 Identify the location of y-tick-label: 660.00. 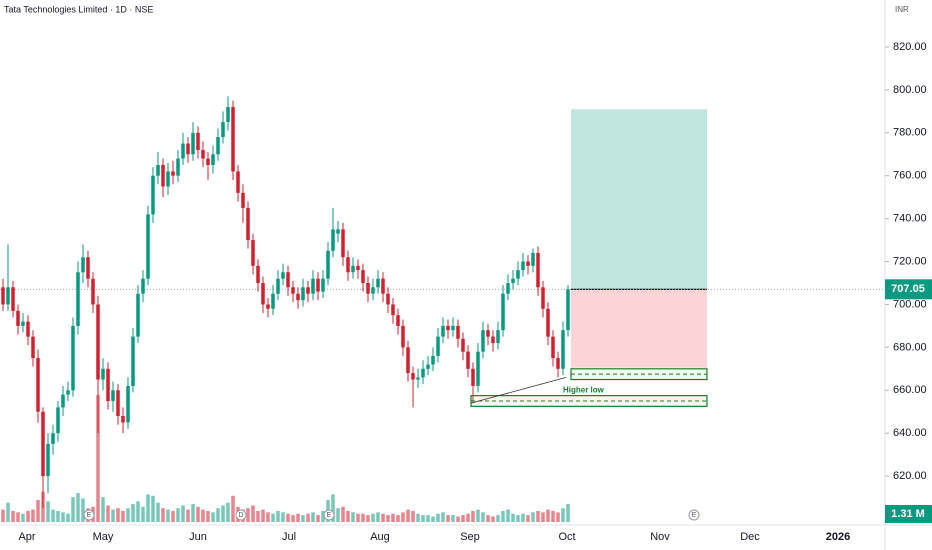
(910, 390).